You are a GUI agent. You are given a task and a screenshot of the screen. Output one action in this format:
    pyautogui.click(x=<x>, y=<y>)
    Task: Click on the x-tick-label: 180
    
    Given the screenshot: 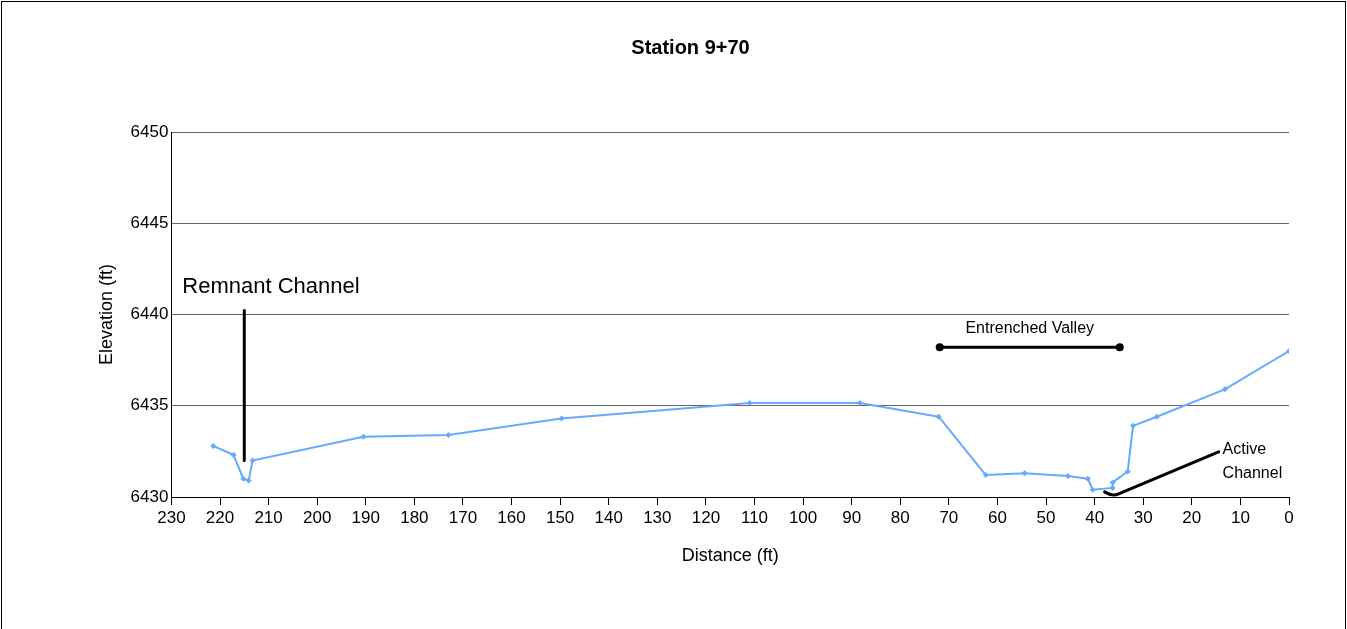 What is the action you would take?
    pyautogui.click(x=414, y=517)
    